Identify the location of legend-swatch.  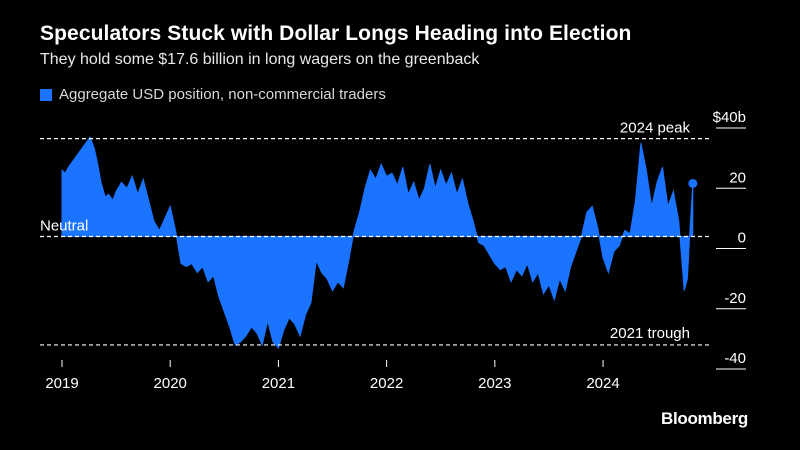
(46, 94).